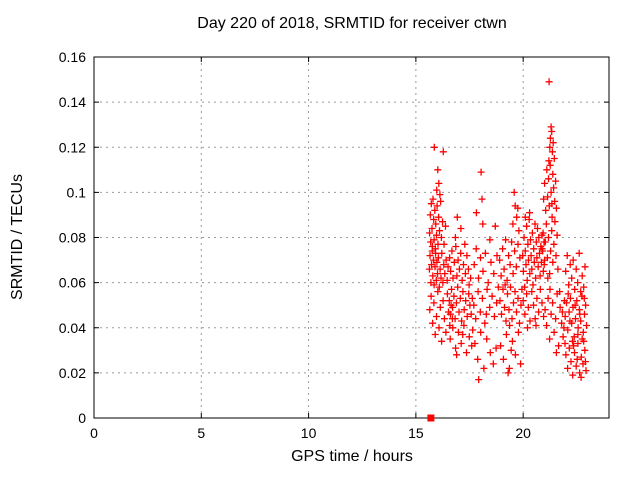 Image resolution: width=640 pixels, height=480 pixels. What do you see at coordinates (72, 147) in the screenshot?
I see `y-tick-label: 0.12` at bounding box center [72, 147].